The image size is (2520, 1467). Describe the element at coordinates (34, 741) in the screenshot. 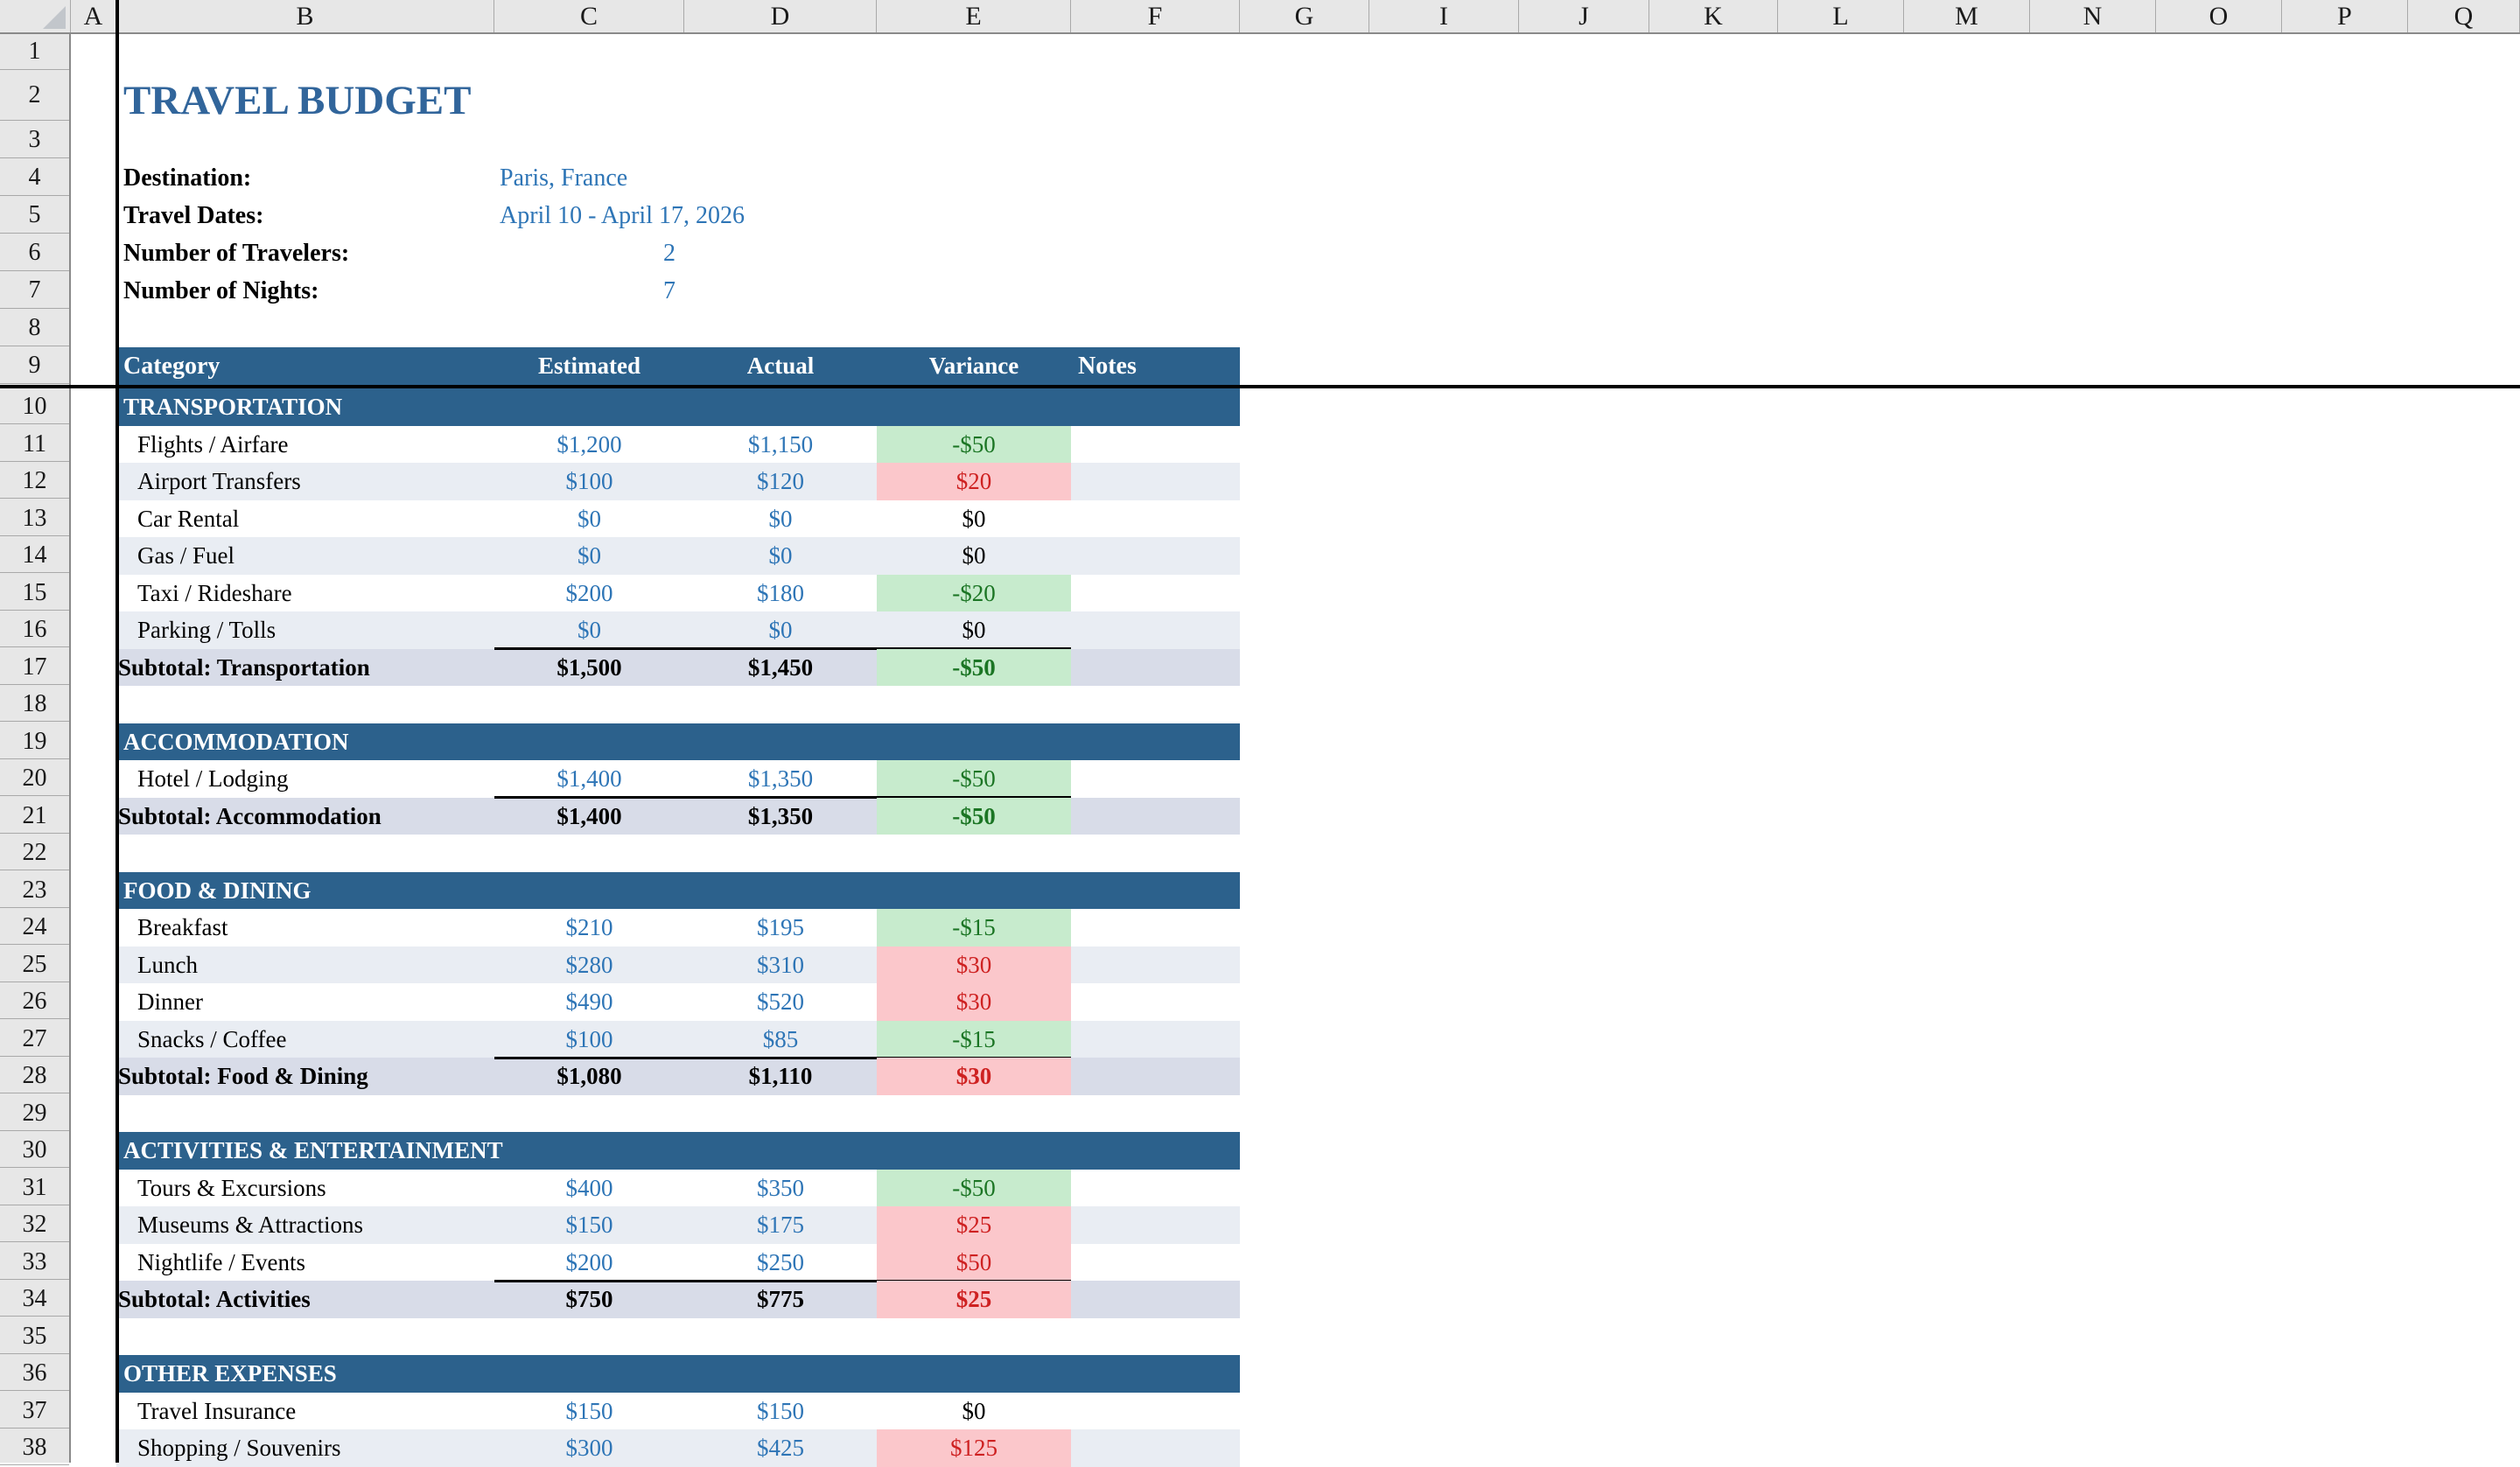

I see `row-header-19: 19` at that location.